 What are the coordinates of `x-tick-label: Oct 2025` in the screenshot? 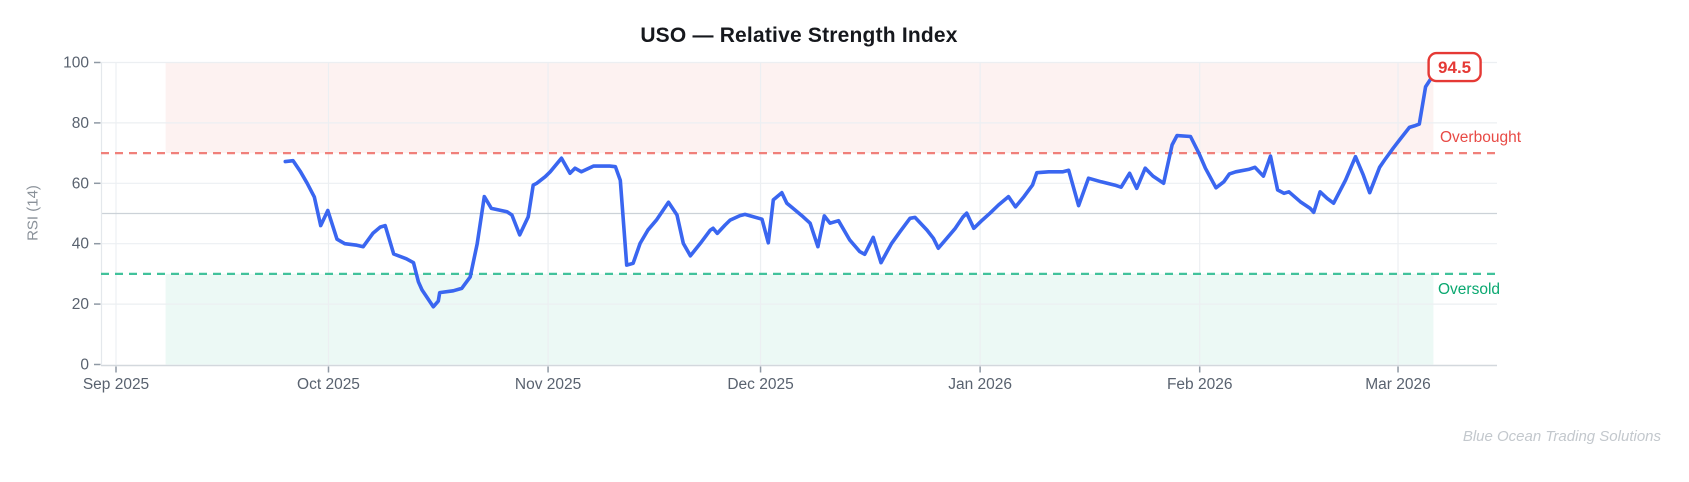 It's located at (328, 384).